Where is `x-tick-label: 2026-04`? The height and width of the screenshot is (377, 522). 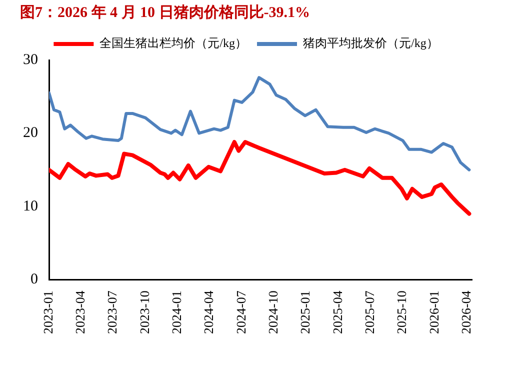
x-tick-label: 2026-04 is located at coordinates (466, 312).